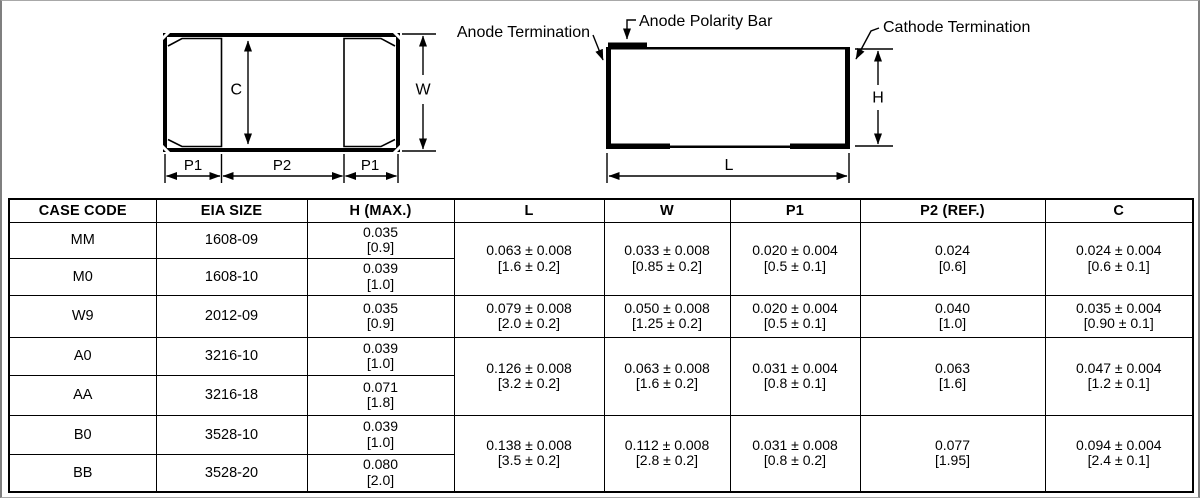 This screenshot has height=498, width=1200. Describe the element at coordinates (308, 128) in the screenshot. I see `chip-top-view-labels: C W P1 P2 P1` at that location.